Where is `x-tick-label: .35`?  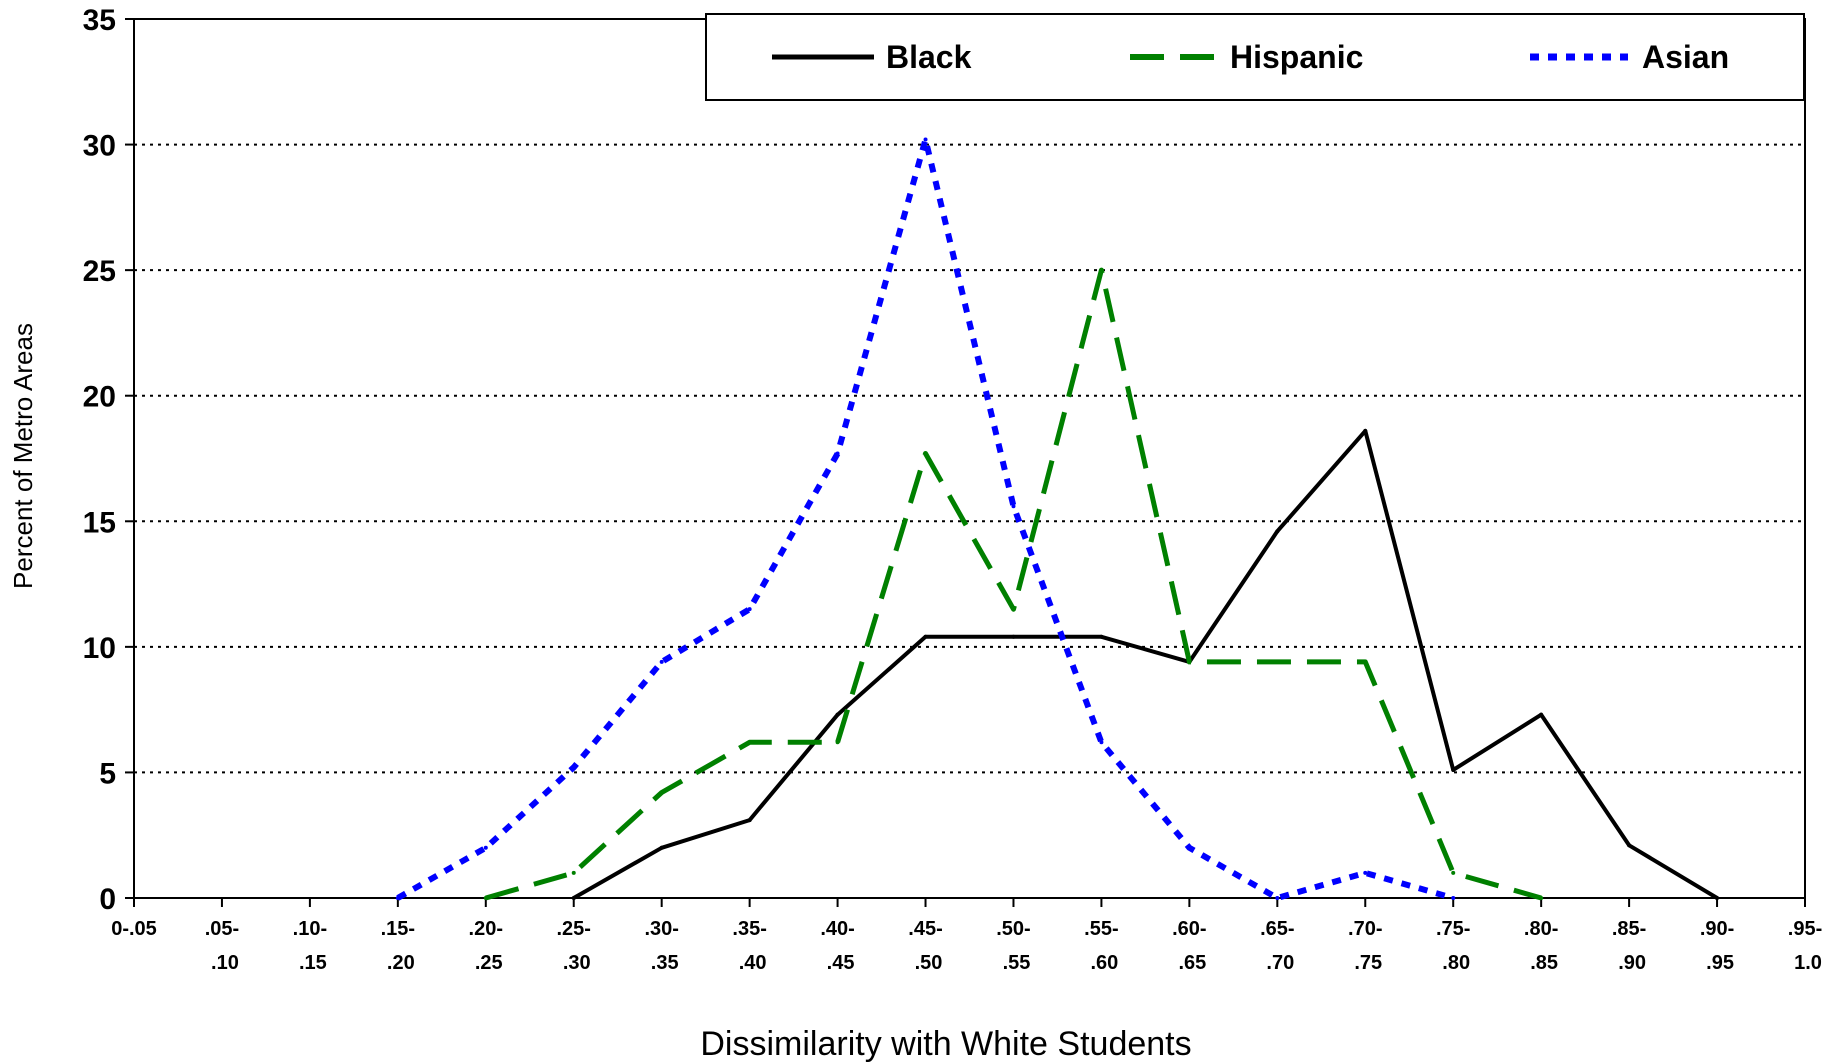 x-tick-label: .35 is located at coordinates (665, 963).